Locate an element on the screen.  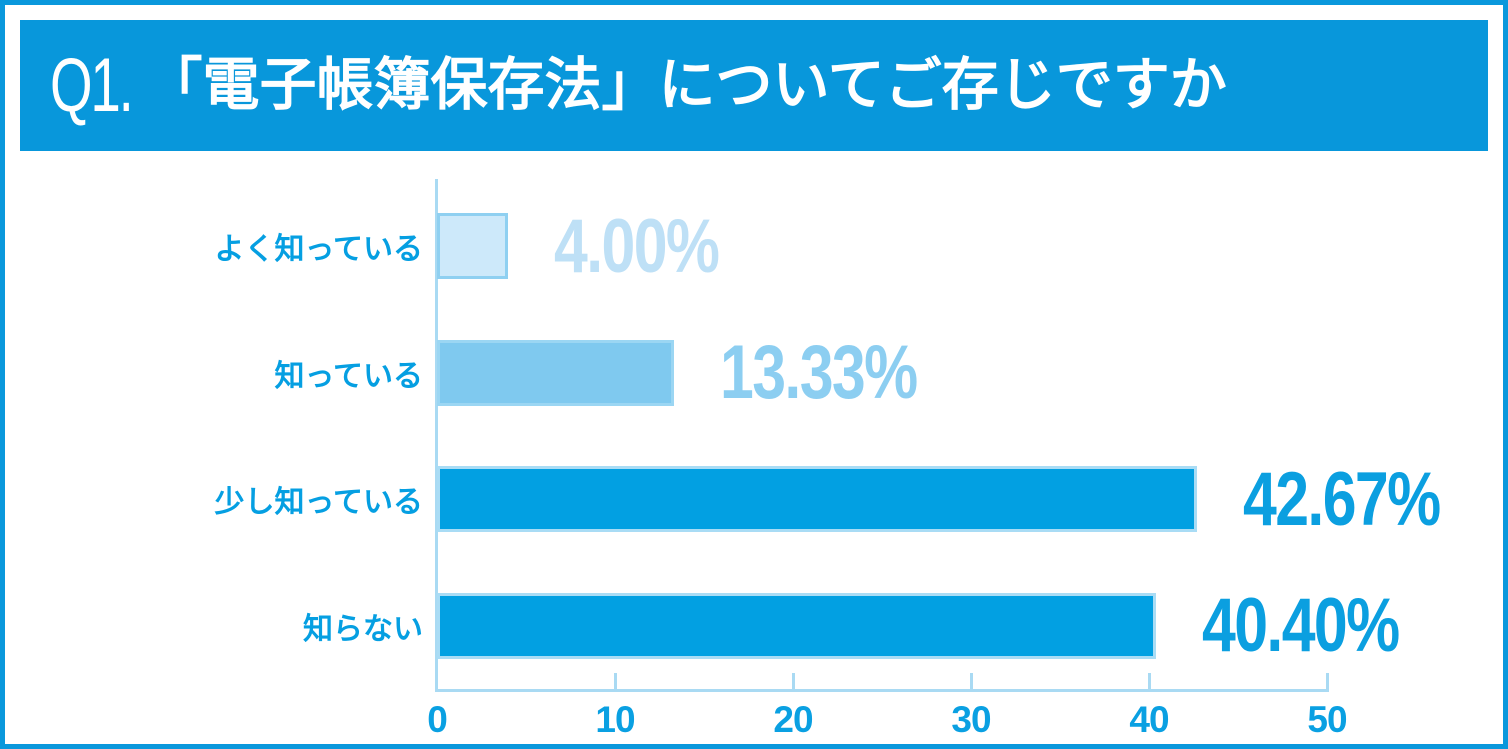
question-number: Q1. is located at coordinates (92, 85).